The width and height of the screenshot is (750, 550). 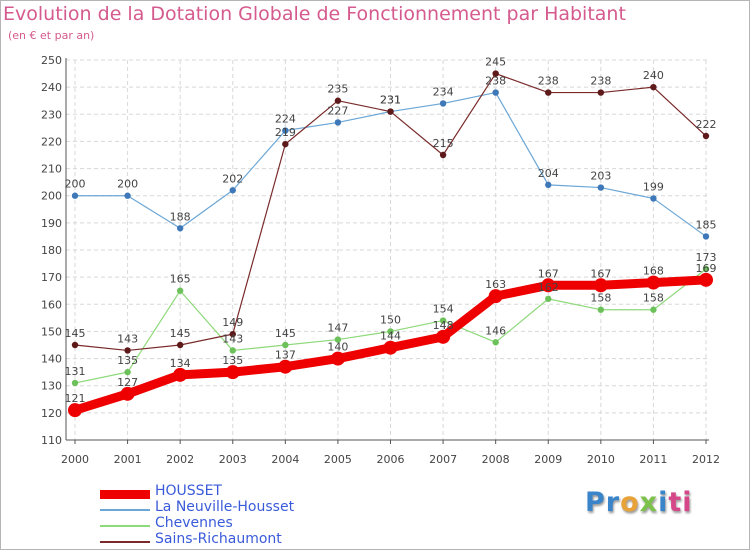 I want to click on data-label: 188, so click(x=180, y=216).